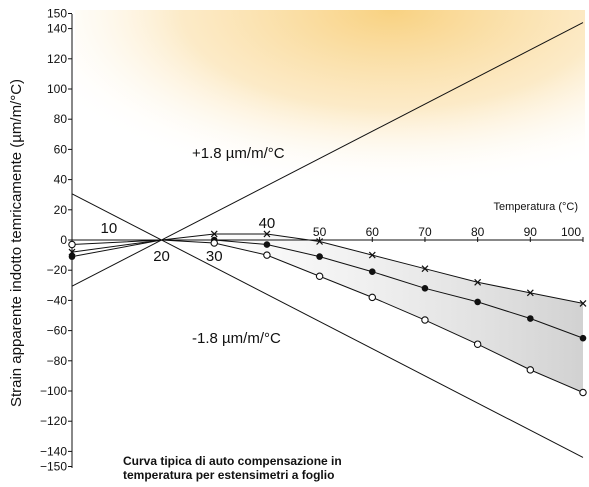 This screenshot has height=487, width=589. What do you see at coordinates (232, 461) in the screenshot?
I see `caption-line-1: Curva tipica di auto compensazione in` at bounding box center [232, 461].